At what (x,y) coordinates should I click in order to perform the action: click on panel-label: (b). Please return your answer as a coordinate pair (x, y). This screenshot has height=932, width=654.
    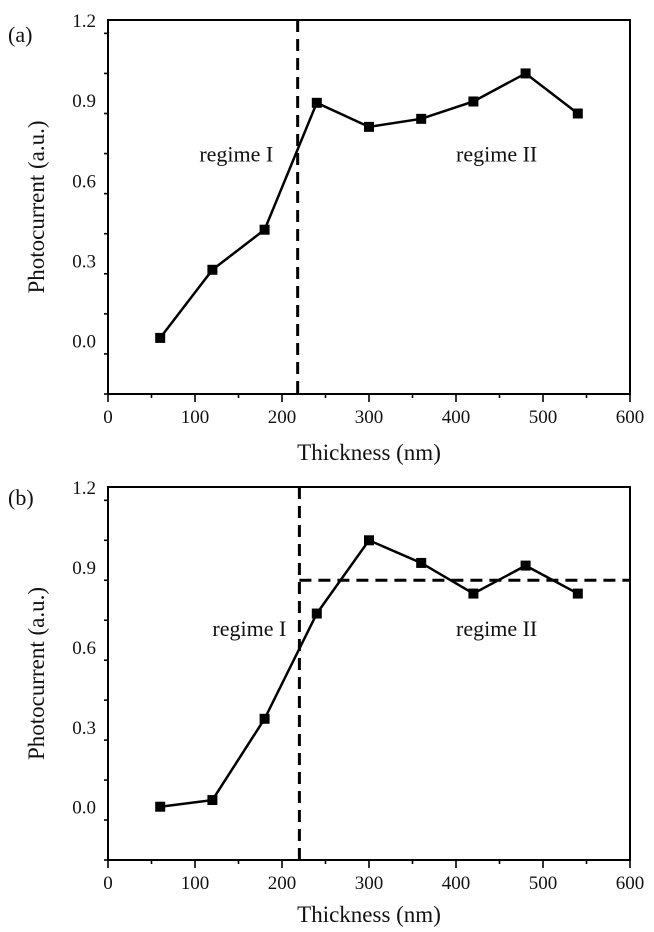
    Looking at the image, I should click on (21, 497).